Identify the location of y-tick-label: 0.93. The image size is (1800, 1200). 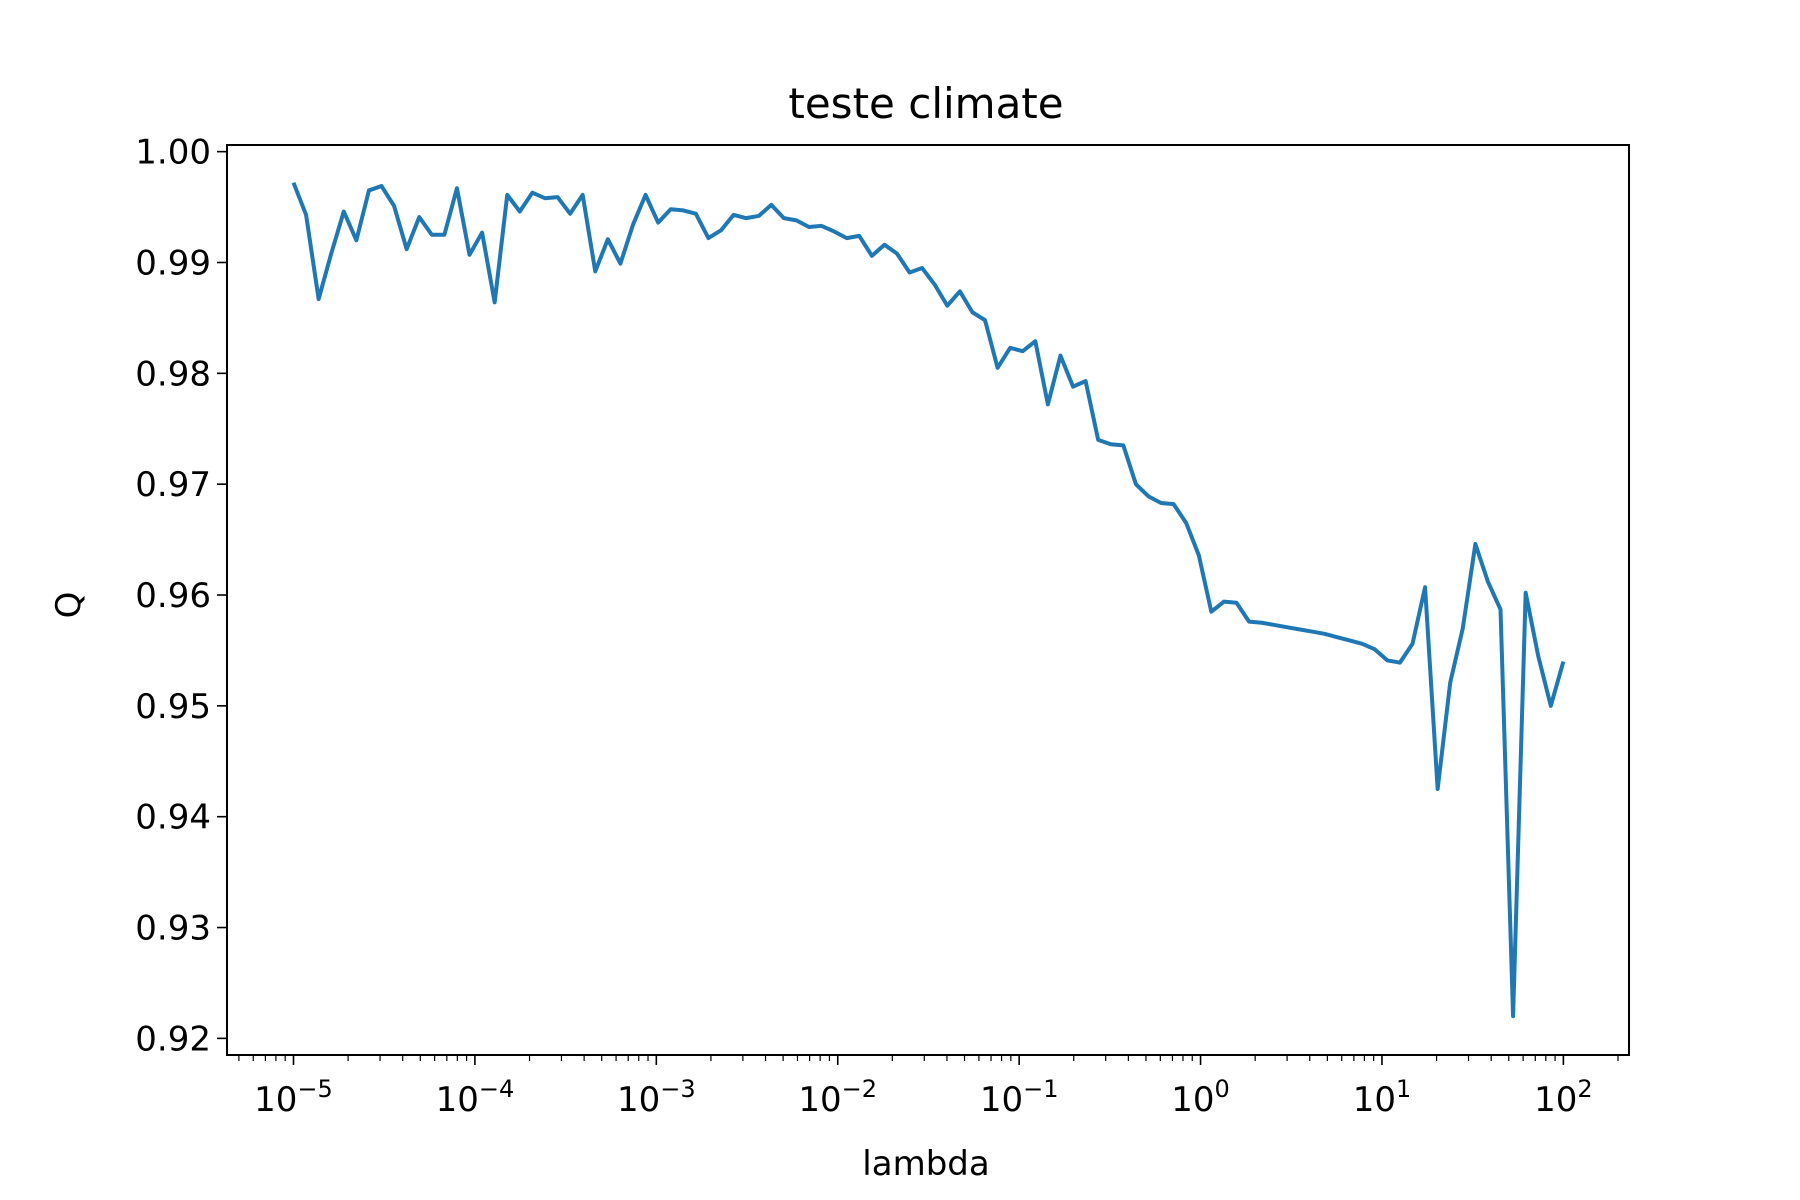
(173, 929).